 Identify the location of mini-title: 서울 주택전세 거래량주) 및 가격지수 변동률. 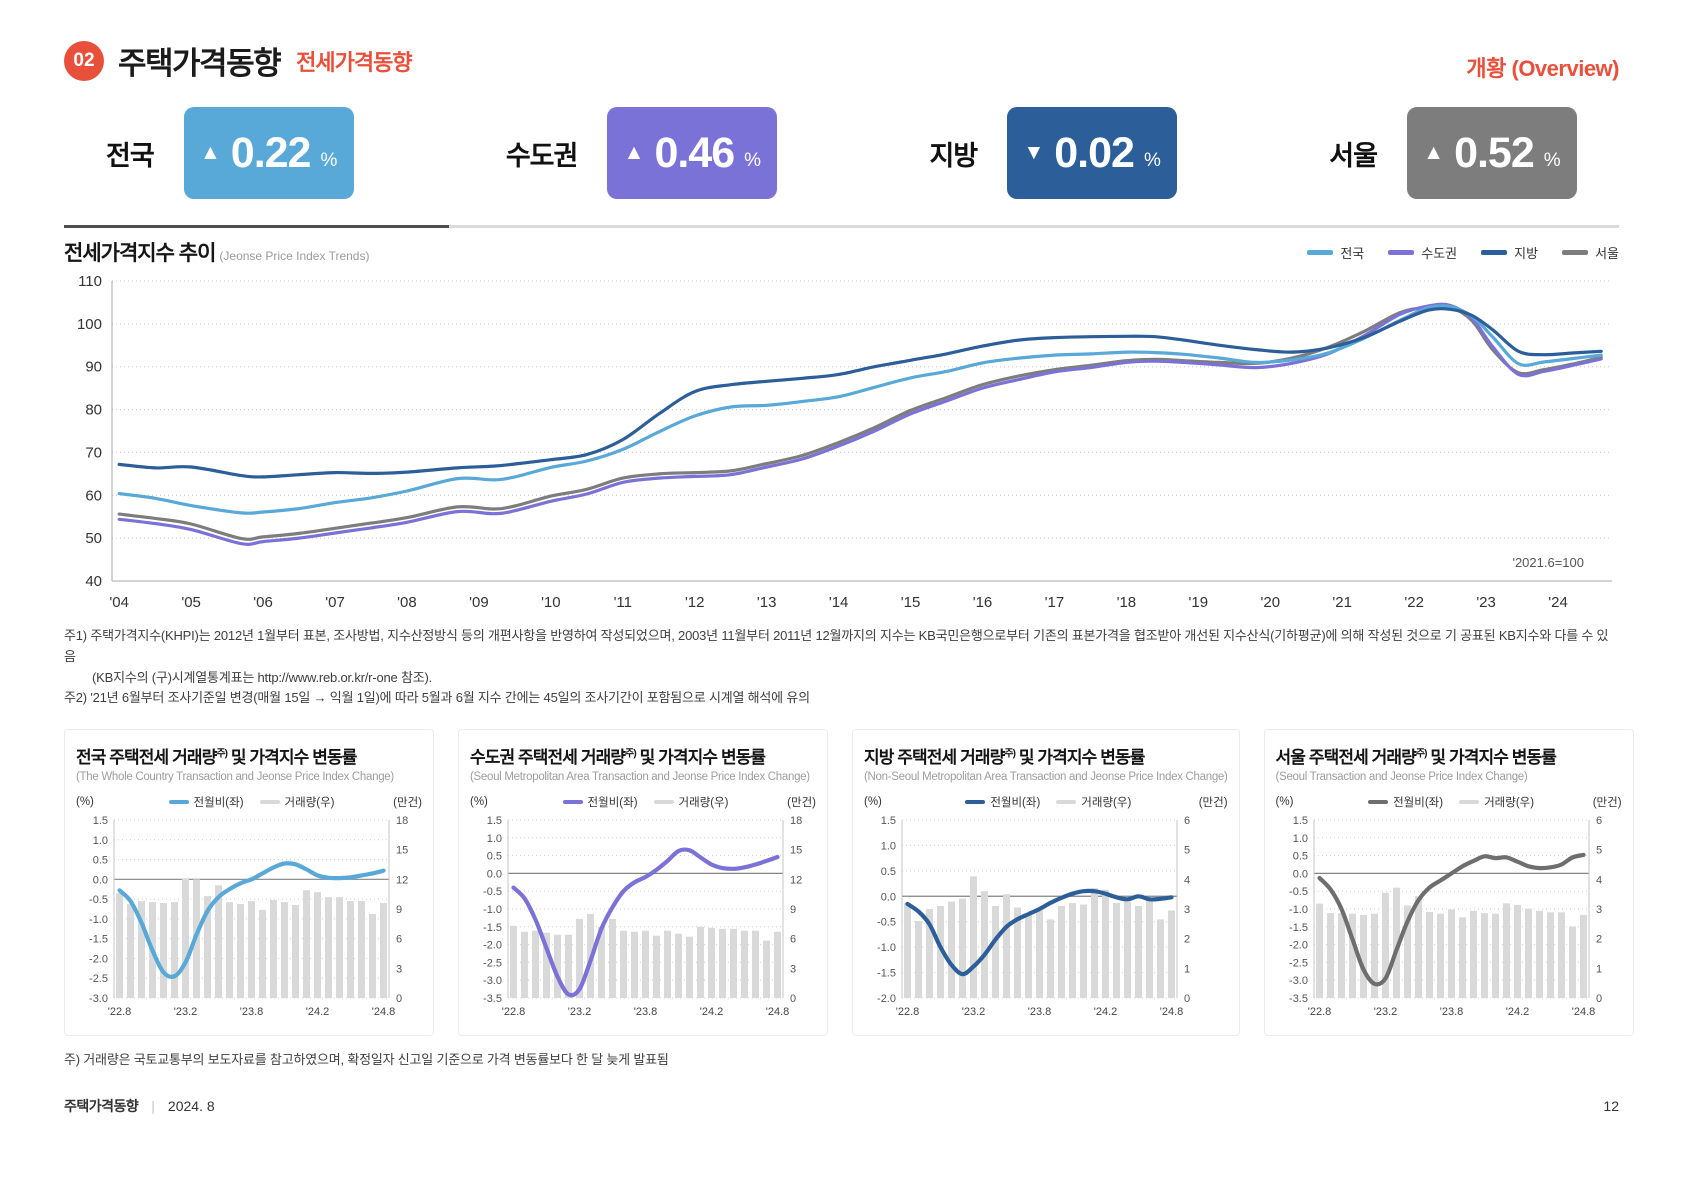
(1416, 758).